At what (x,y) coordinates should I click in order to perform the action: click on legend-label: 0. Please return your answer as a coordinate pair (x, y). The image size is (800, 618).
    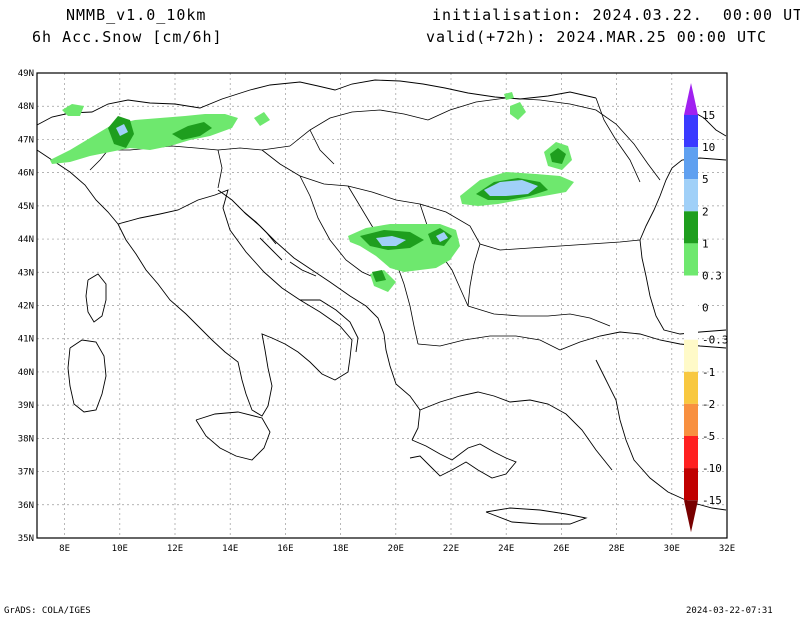
    Looking at the image, I should click on (705, 308).